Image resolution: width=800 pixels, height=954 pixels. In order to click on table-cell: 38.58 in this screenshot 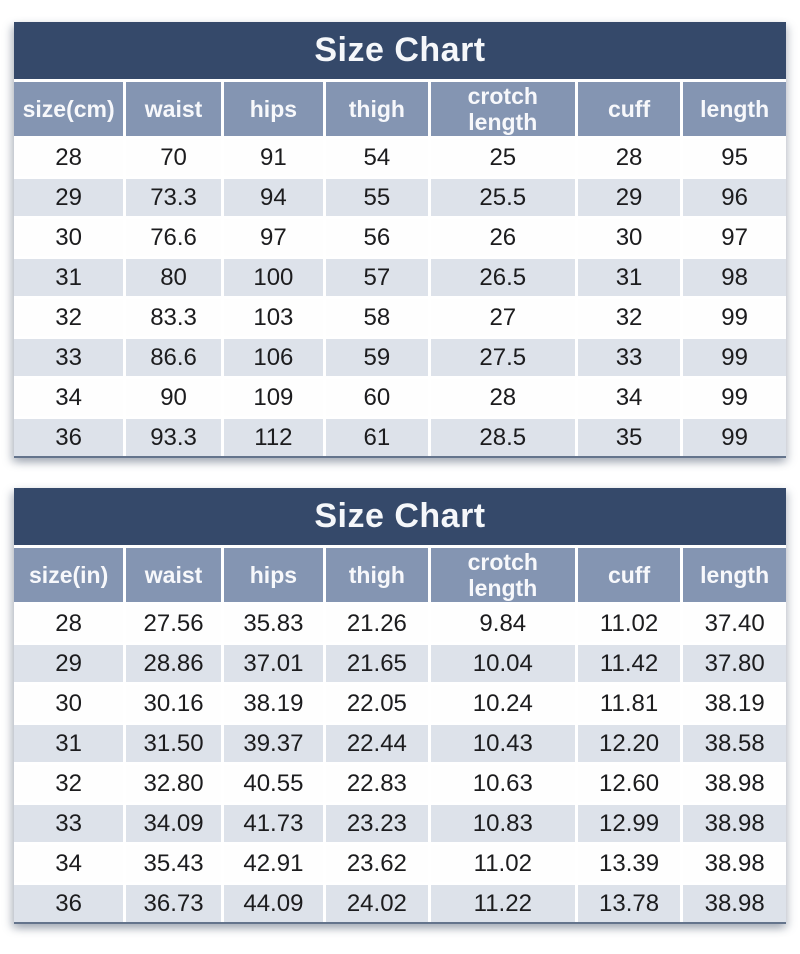, I will do `click(733, 743)`.